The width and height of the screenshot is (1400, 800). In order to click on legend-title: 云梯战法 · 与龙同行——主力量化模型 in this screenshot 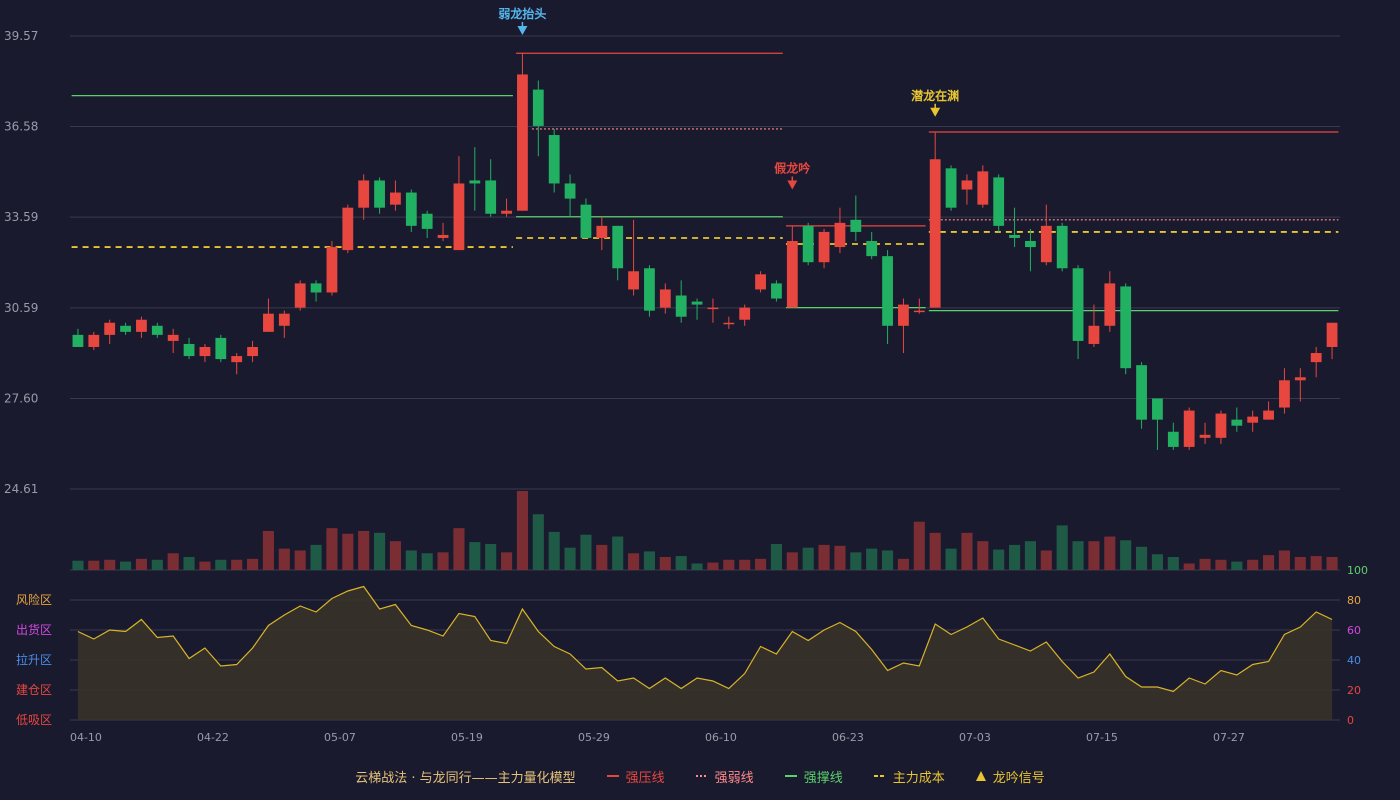, I will do `click(465, 778)`.